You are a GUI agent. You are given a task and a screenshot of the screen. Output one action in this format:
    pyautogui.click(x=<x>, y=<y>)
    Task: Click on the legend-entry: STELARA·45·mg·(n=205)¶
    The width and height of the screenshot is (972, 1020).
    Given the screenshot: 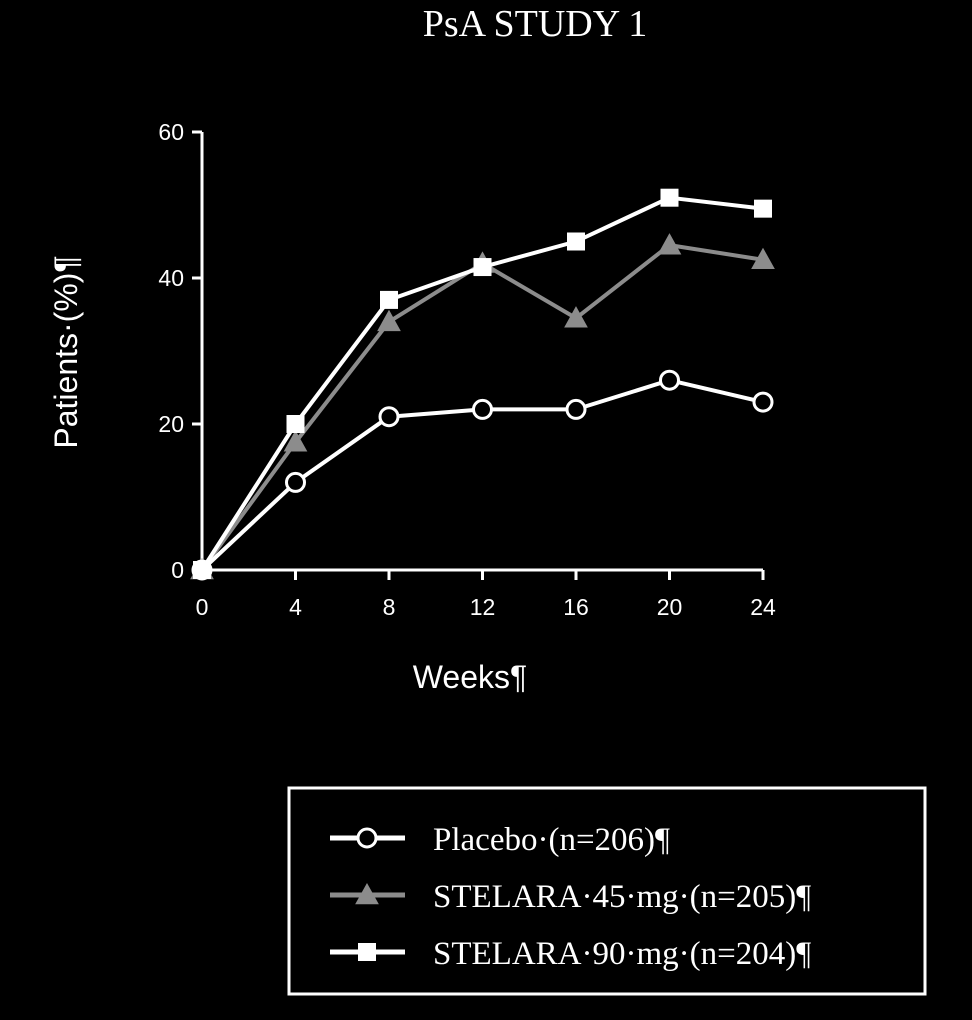 What is the action you would take?
    pyautogui.click(x=570, y=897)
    